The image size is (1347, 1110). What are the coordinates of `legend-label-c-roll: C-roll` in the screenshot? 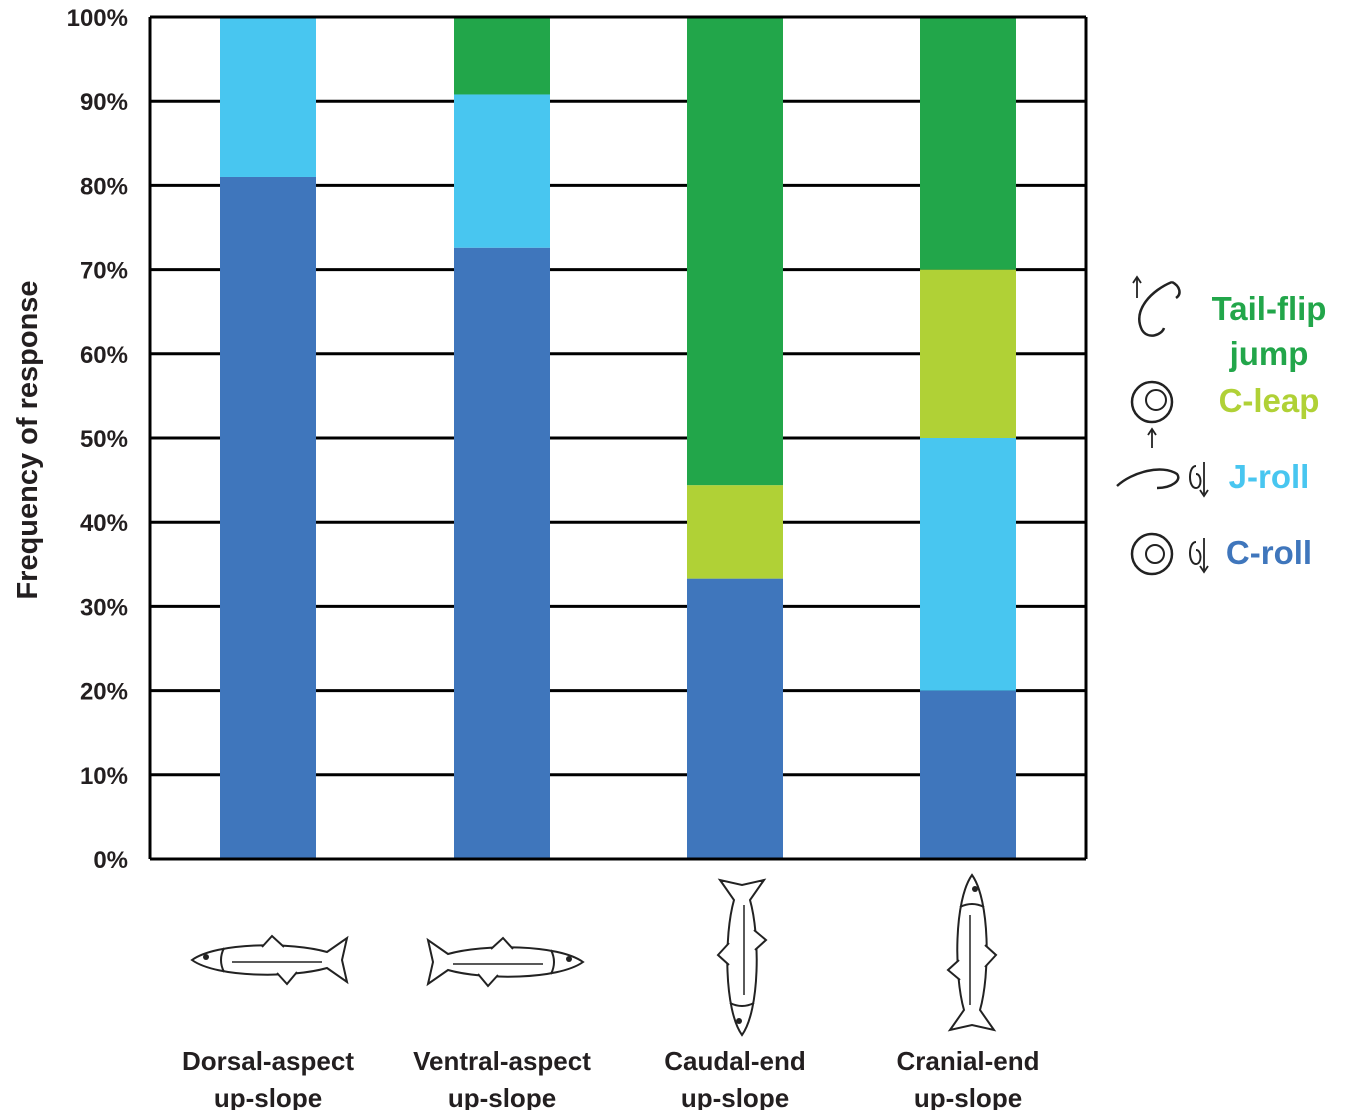 It's located at (1269, 552).